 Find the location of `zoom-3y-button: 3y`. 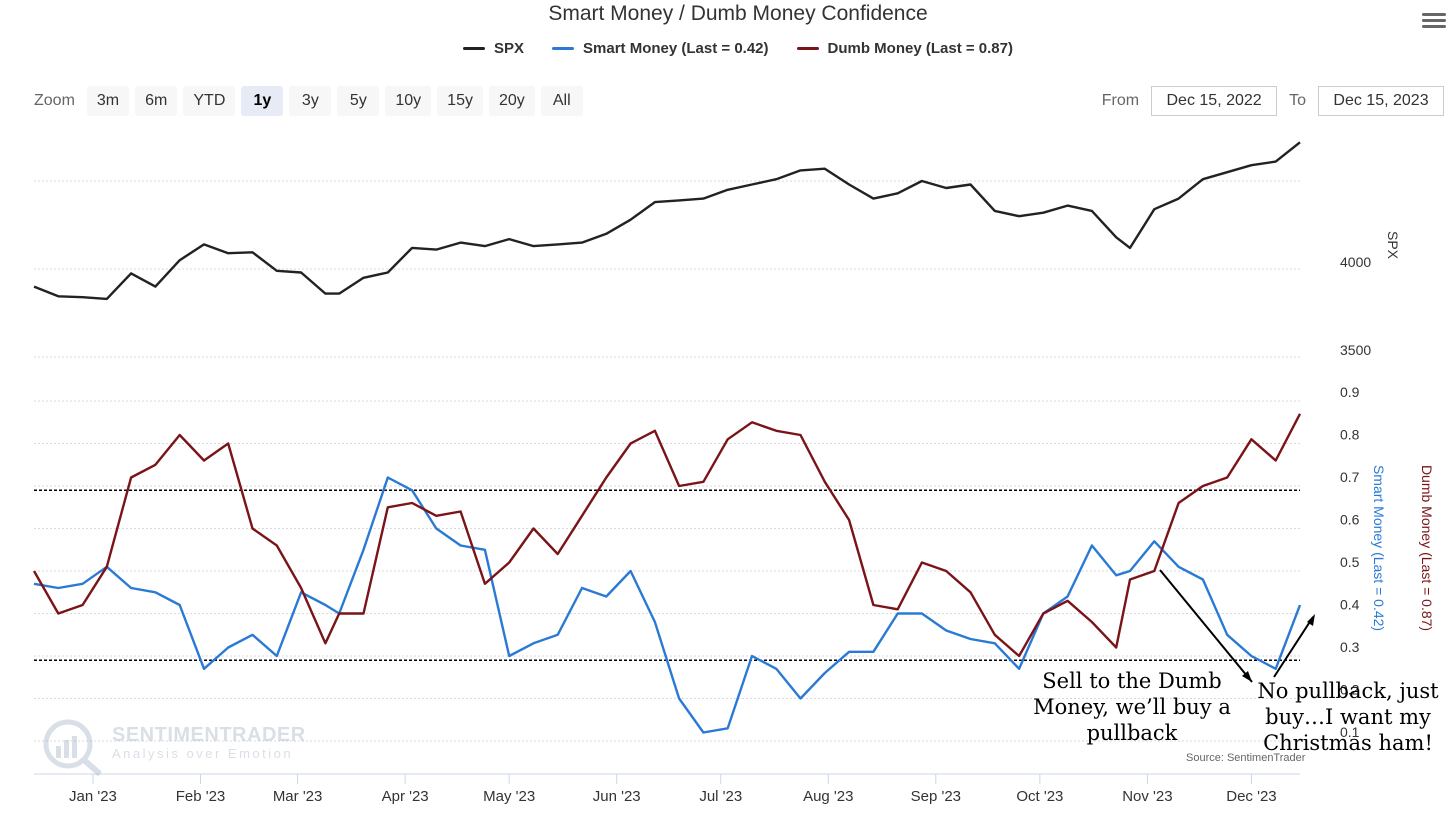

zoom-3y-button: 3y is located at coordinates (310, 101).